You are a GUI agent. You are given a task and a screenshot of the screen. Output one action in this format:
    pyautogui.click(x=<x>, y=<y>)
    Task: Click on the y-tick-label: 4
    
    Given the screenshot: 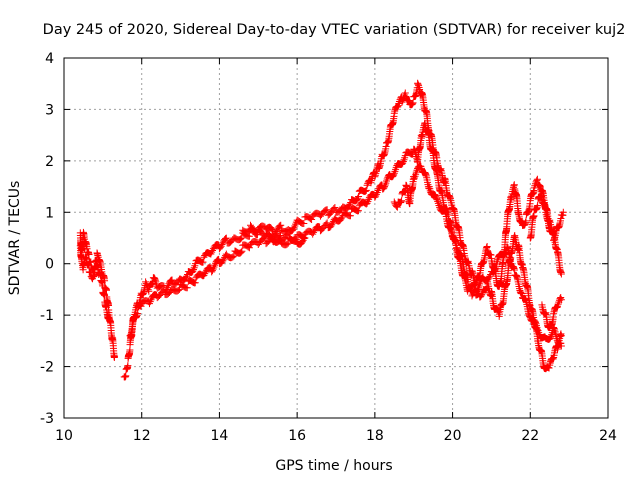 What is the action you would take?
    pyautogui.click(x=49, y=59)
    